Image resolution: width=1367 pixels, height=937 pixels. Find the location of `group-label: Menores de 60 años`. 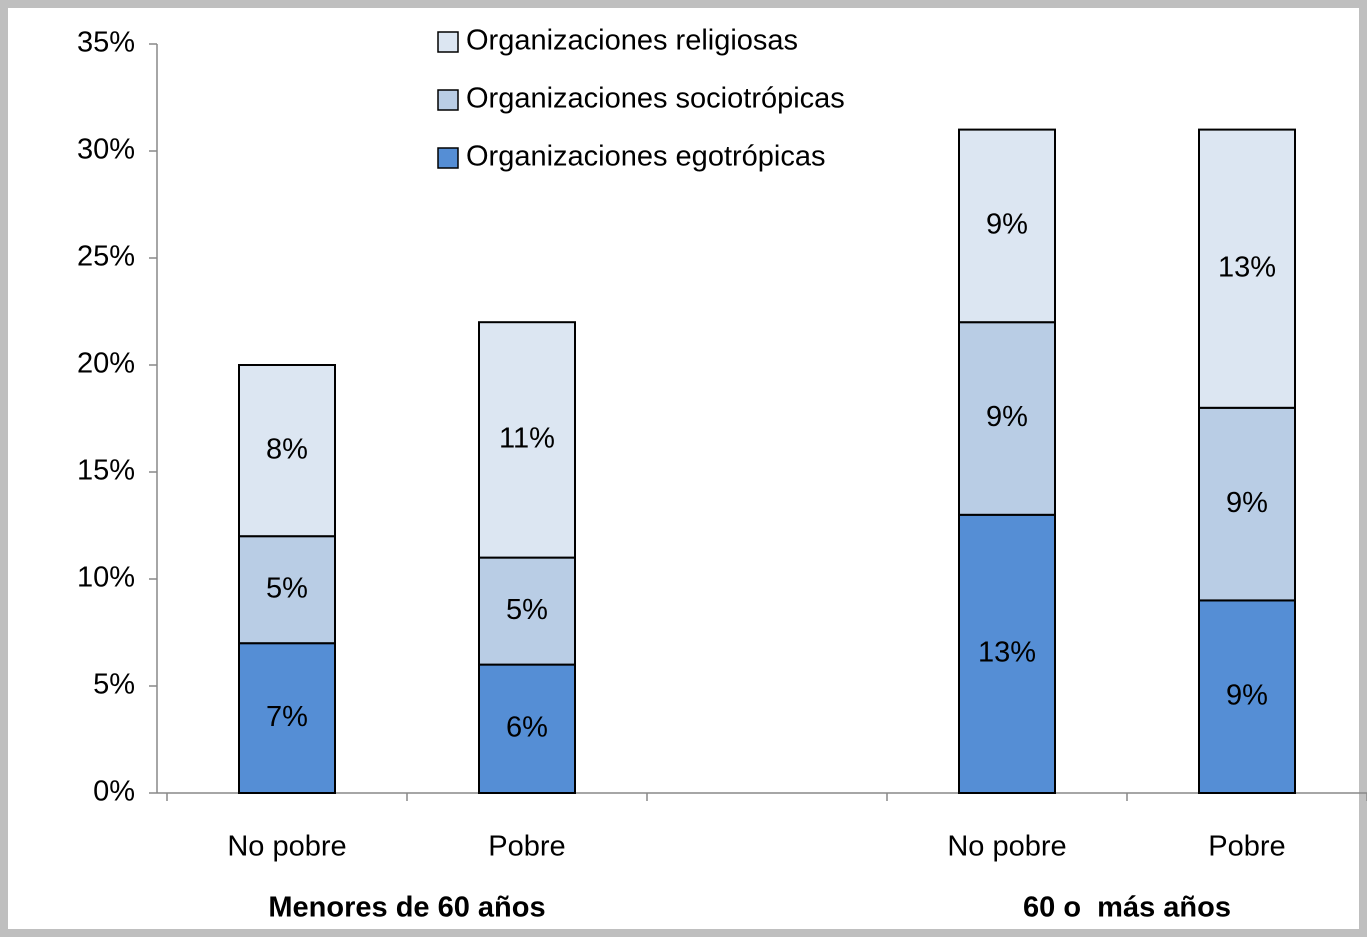

group-label: Menores de 60 años is located at coordinates (406, 908).